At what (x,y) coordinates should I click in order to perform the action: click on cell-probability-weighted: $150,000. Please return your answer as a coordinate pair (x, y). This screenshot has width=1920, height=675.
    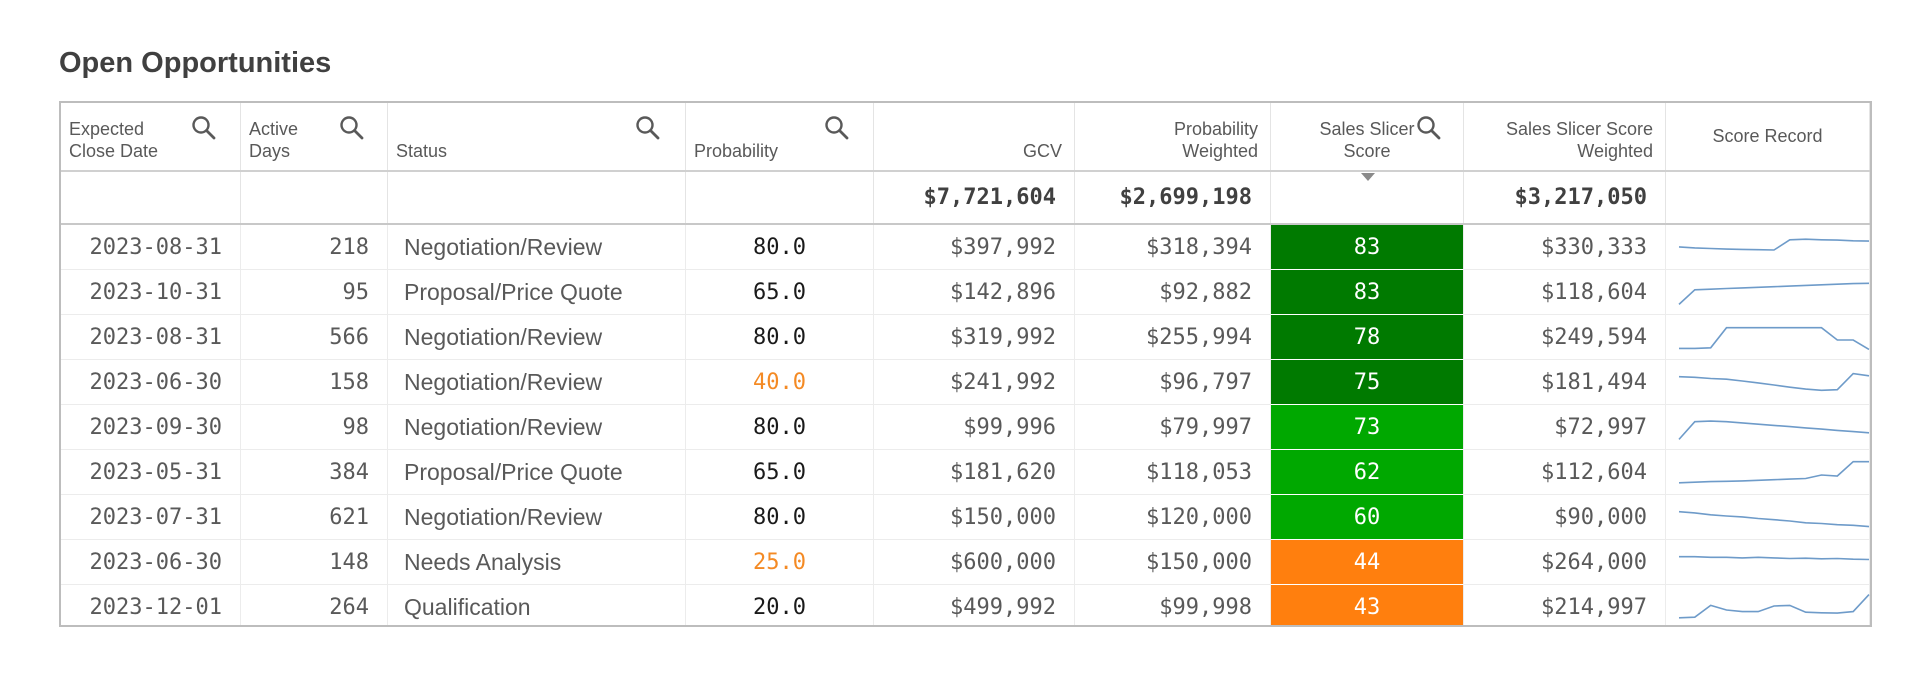
    Looking at the image, I should click on (1173, 562).